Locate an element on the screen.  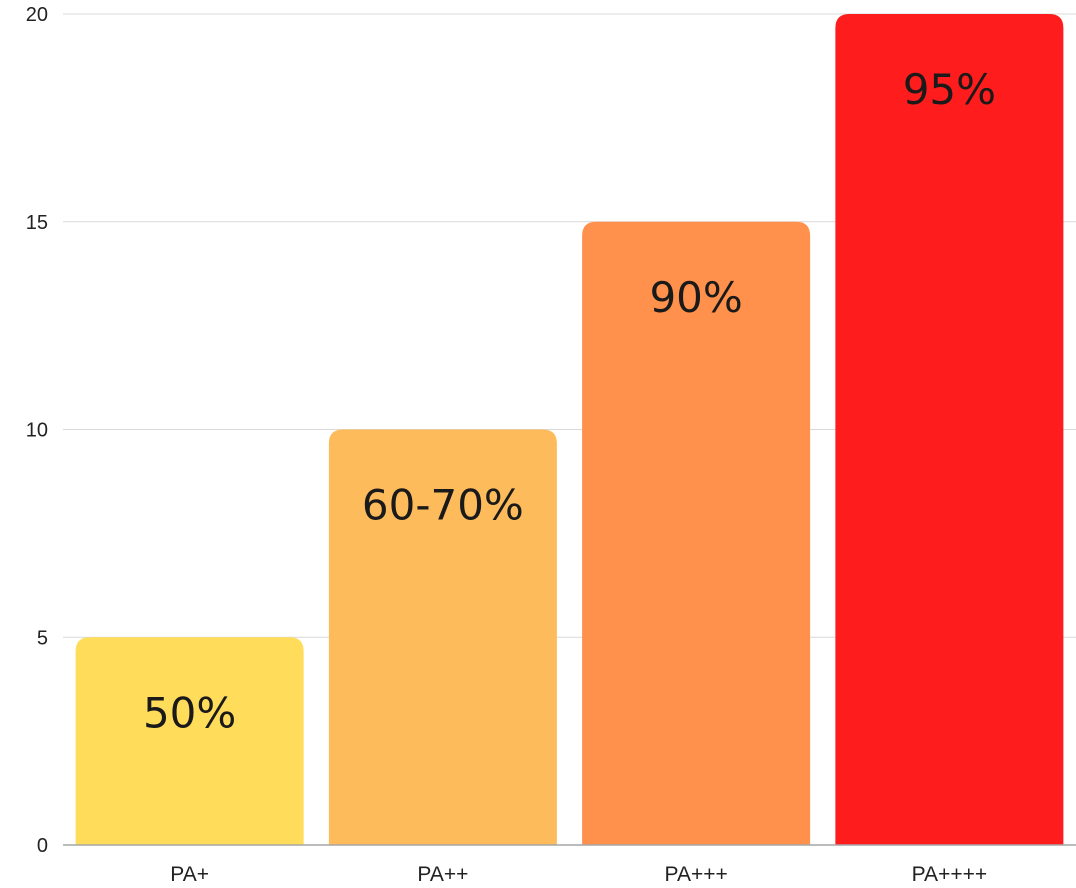
bar-paplusplusplus is located at coordinates (696, 533).